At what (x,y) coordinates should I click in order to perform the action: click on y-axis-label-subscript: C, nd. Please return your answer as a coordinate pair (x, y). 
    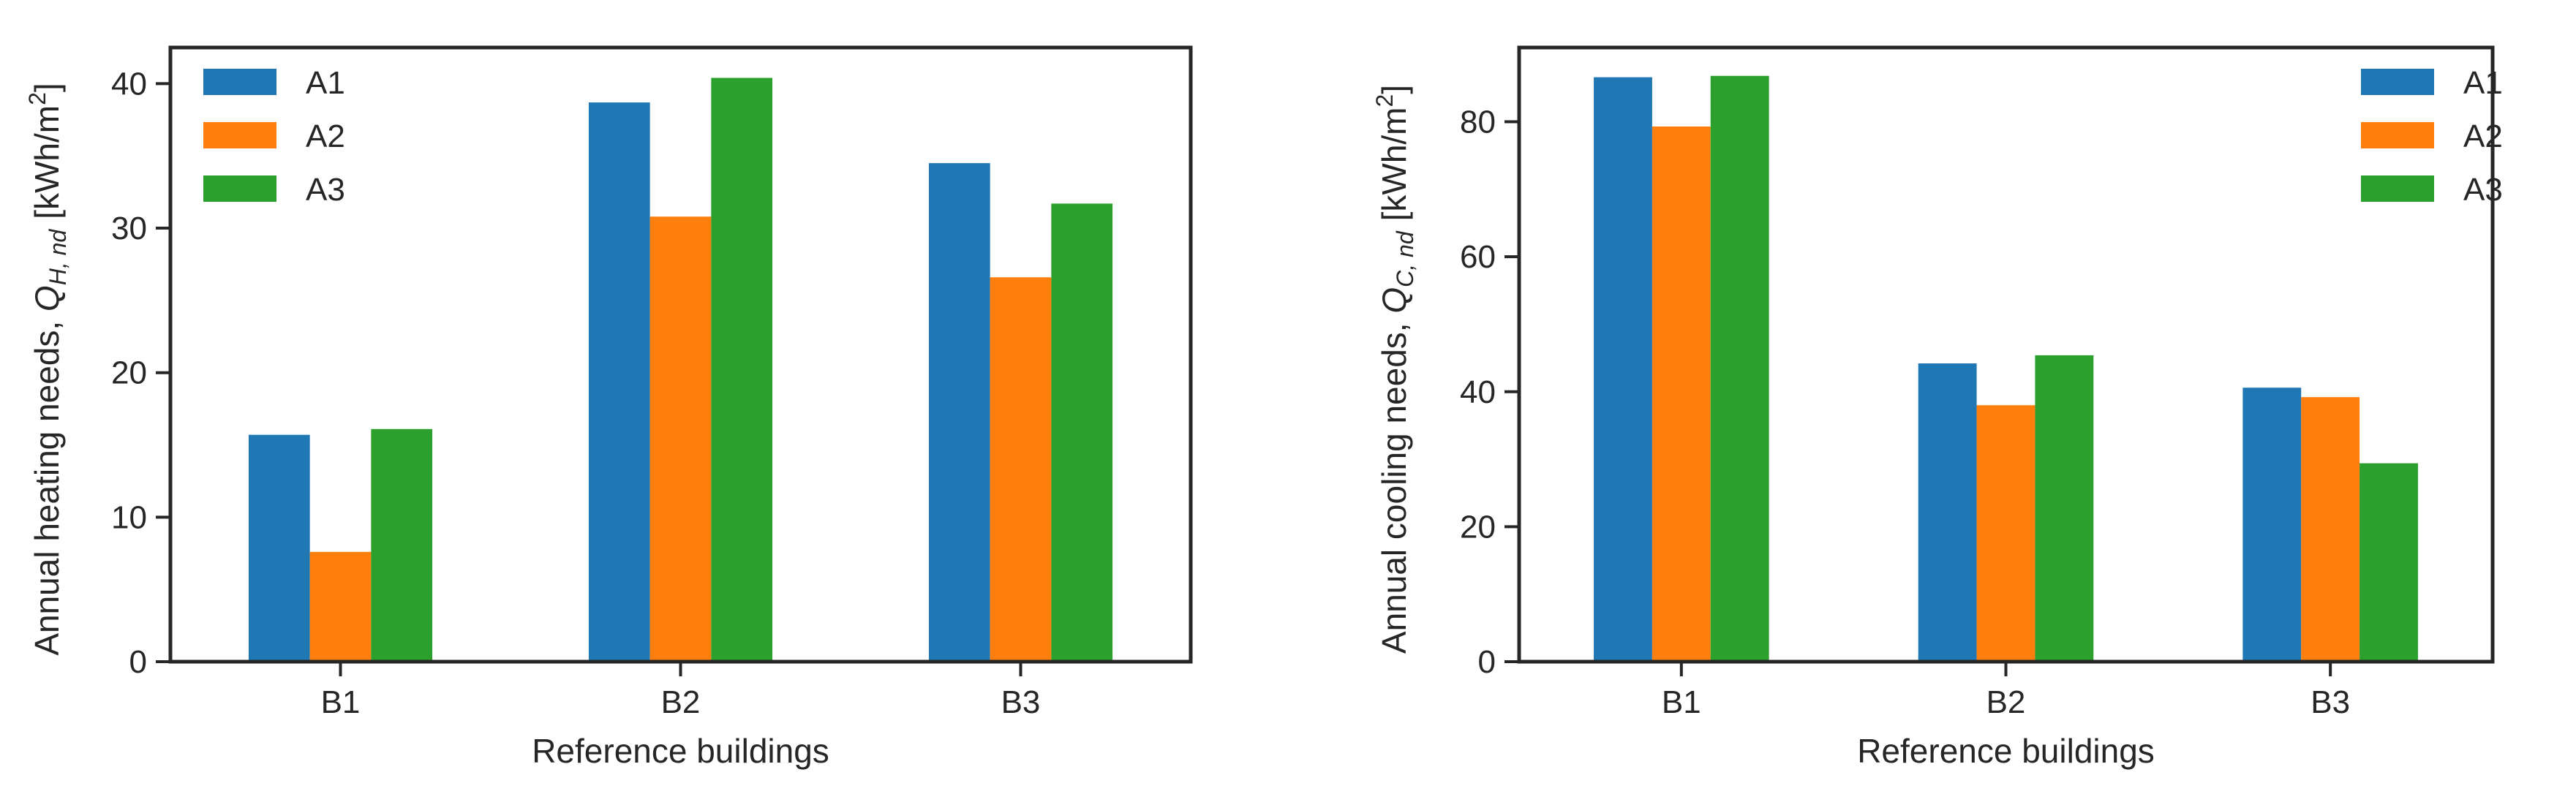
    Looking at the image, I should click on (1405, 258).